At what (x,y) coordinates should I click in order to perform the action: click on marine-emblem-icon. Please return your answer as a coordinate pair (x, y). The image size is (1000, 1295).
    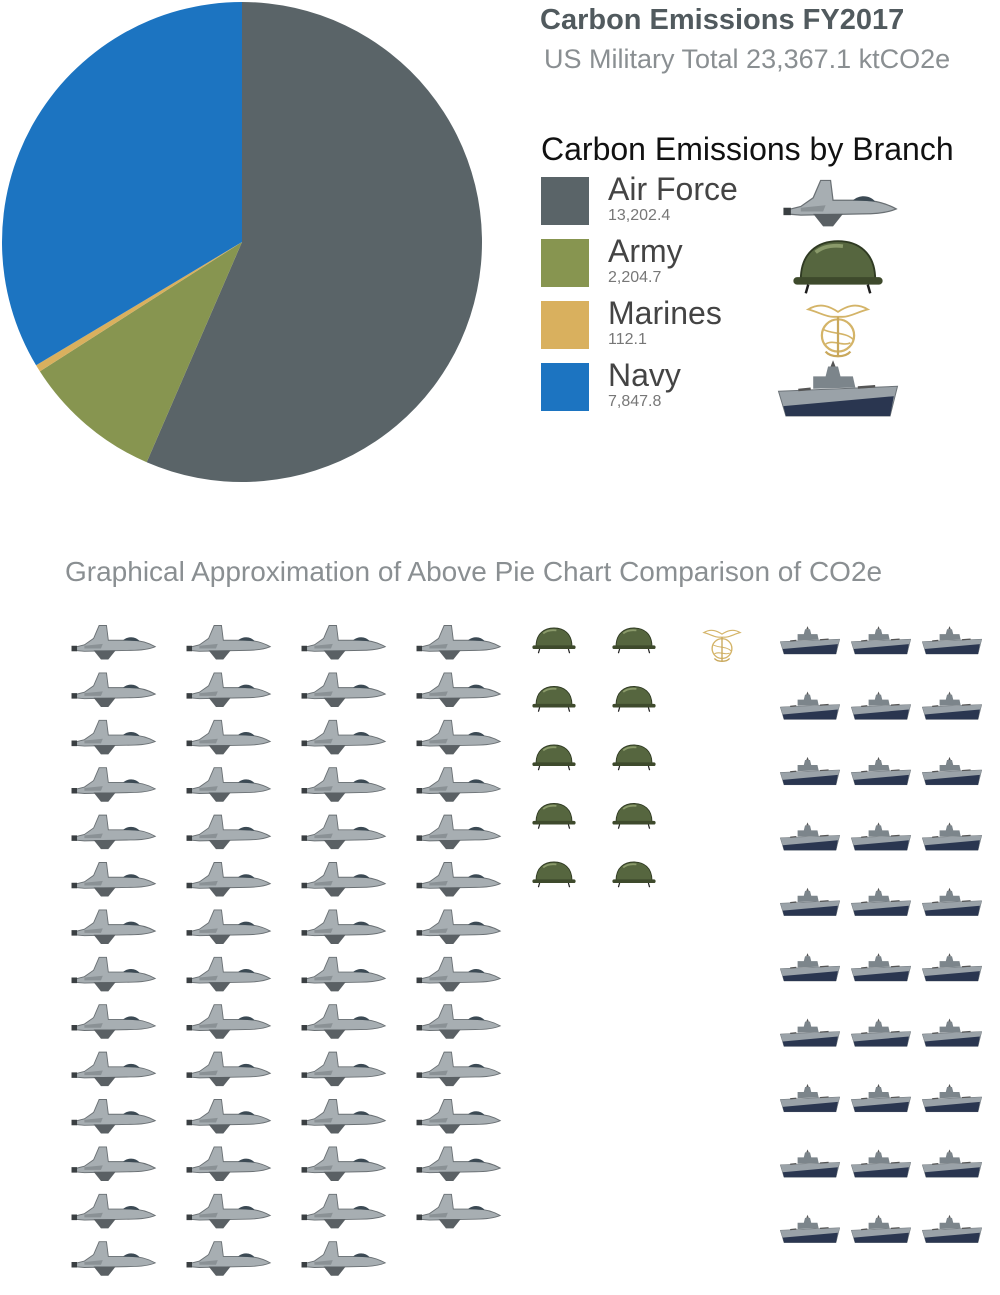
    Looking at the image, I should click on (722, 646).